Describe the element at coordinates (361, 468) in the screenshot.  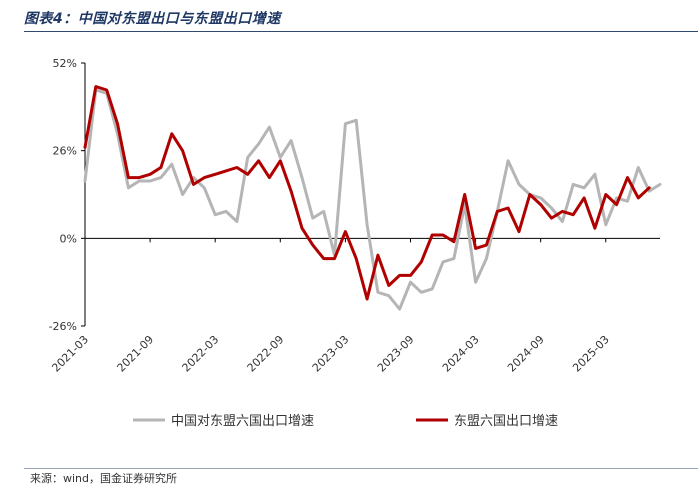
I see `bottom-rule` at that location.